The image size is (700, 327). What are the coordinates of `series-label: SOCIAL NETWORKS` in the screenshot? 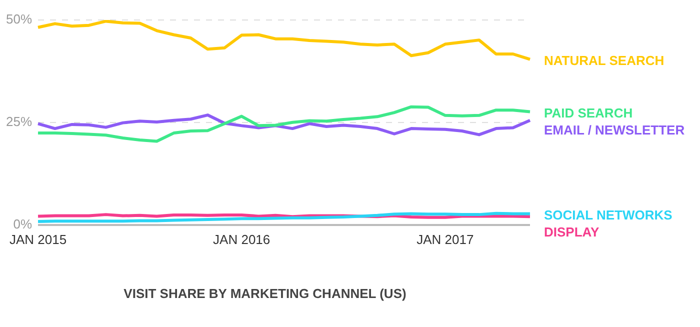 It's located at (608, 214).